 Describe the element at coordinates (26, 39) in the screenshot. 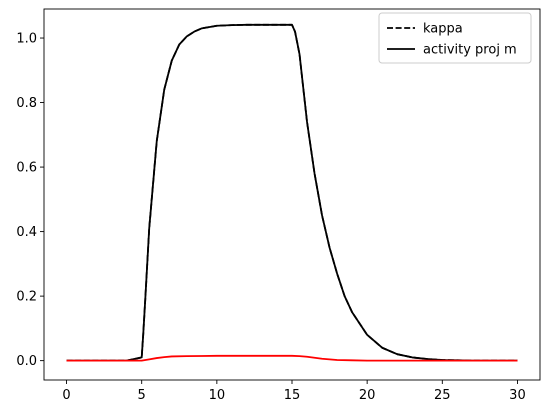

I see `y-tick-label: 1.0` at that location.